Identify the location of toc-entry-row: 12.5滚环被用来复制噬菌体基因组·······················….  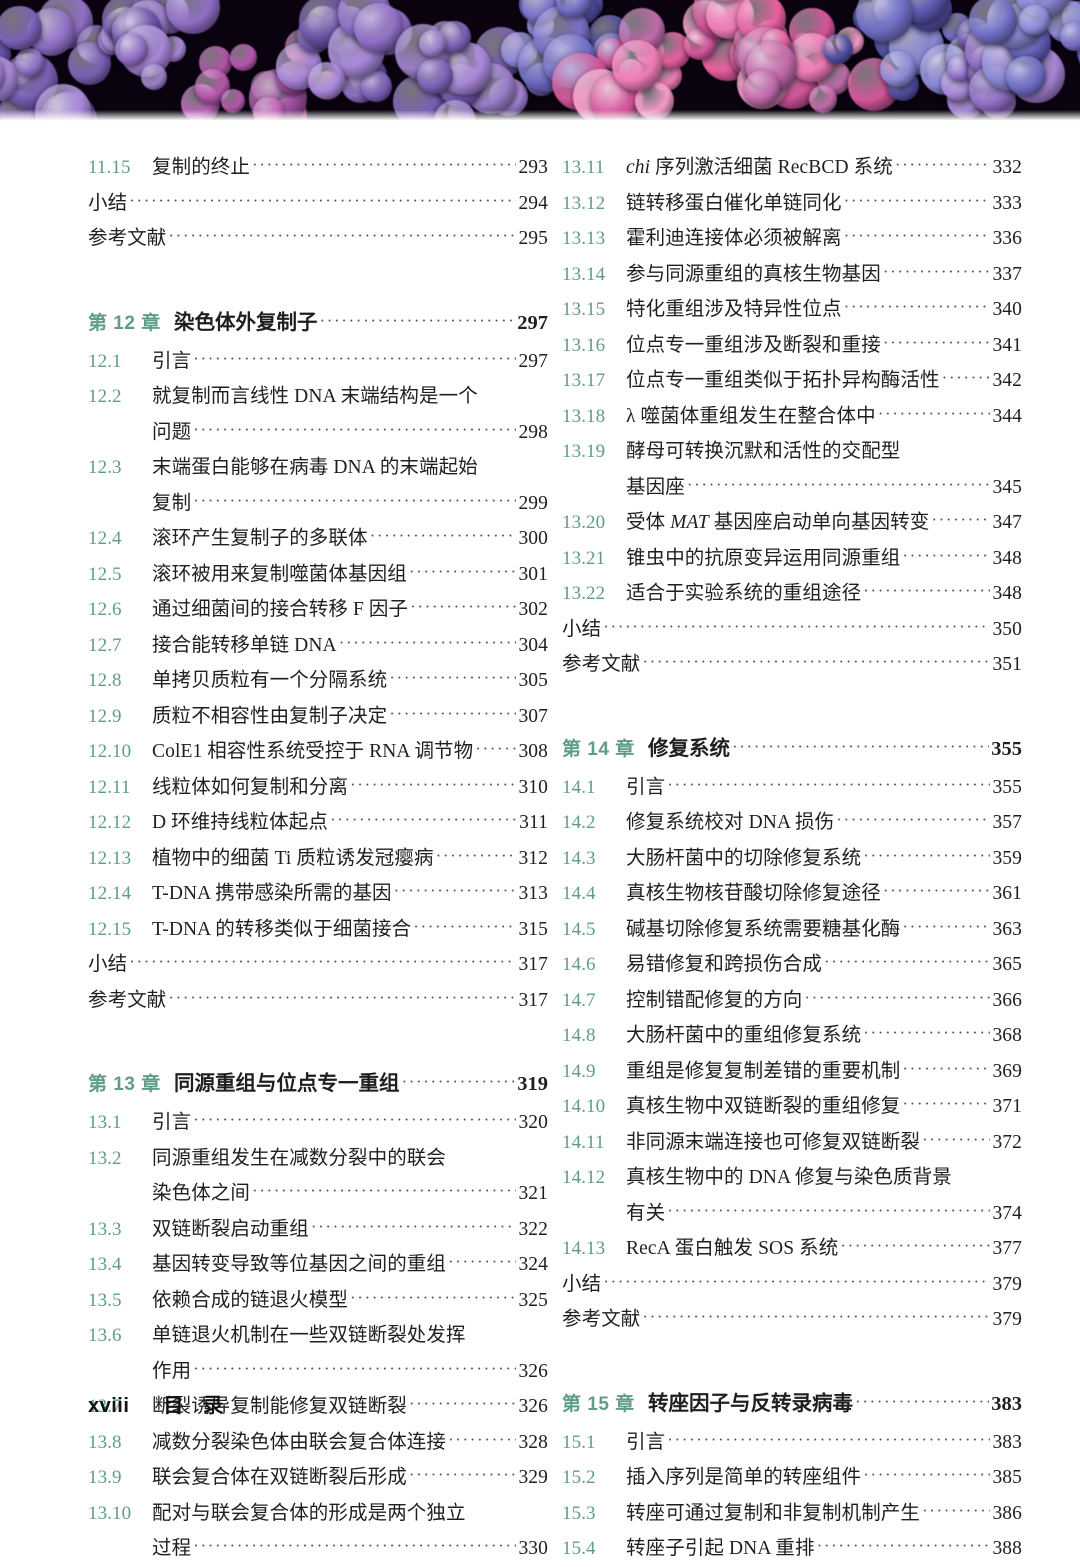
(318, 575).